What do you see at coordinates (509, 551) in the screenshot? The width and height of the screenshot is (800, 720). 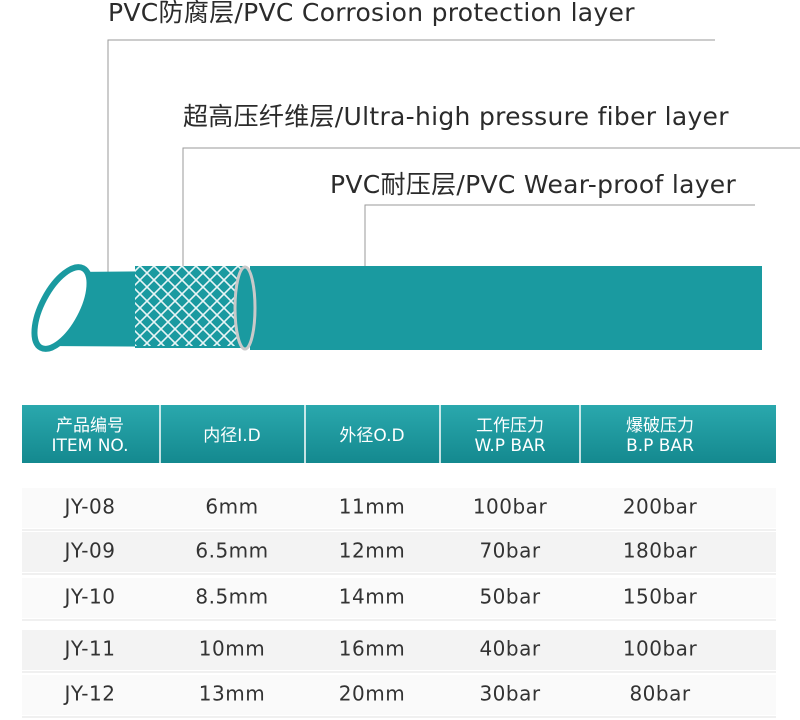 I see `table-cell: 70bar` at bounding box center [509, 551].